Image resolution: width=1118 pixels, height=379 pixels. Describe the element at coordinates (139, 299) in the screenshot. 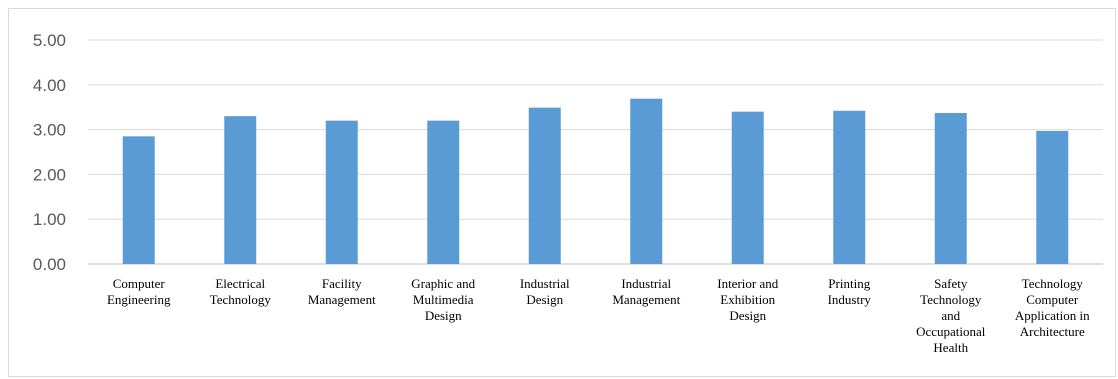

I see `x-tick-label-line: Engineering` at that location.